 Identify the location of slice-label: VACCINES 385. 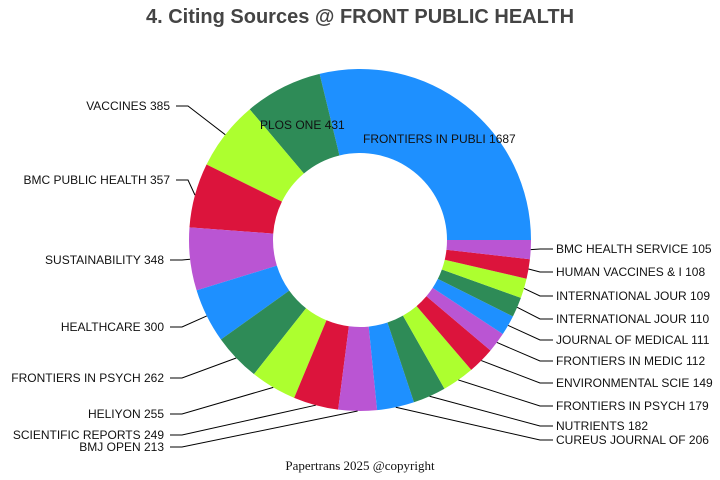
(128, 106).